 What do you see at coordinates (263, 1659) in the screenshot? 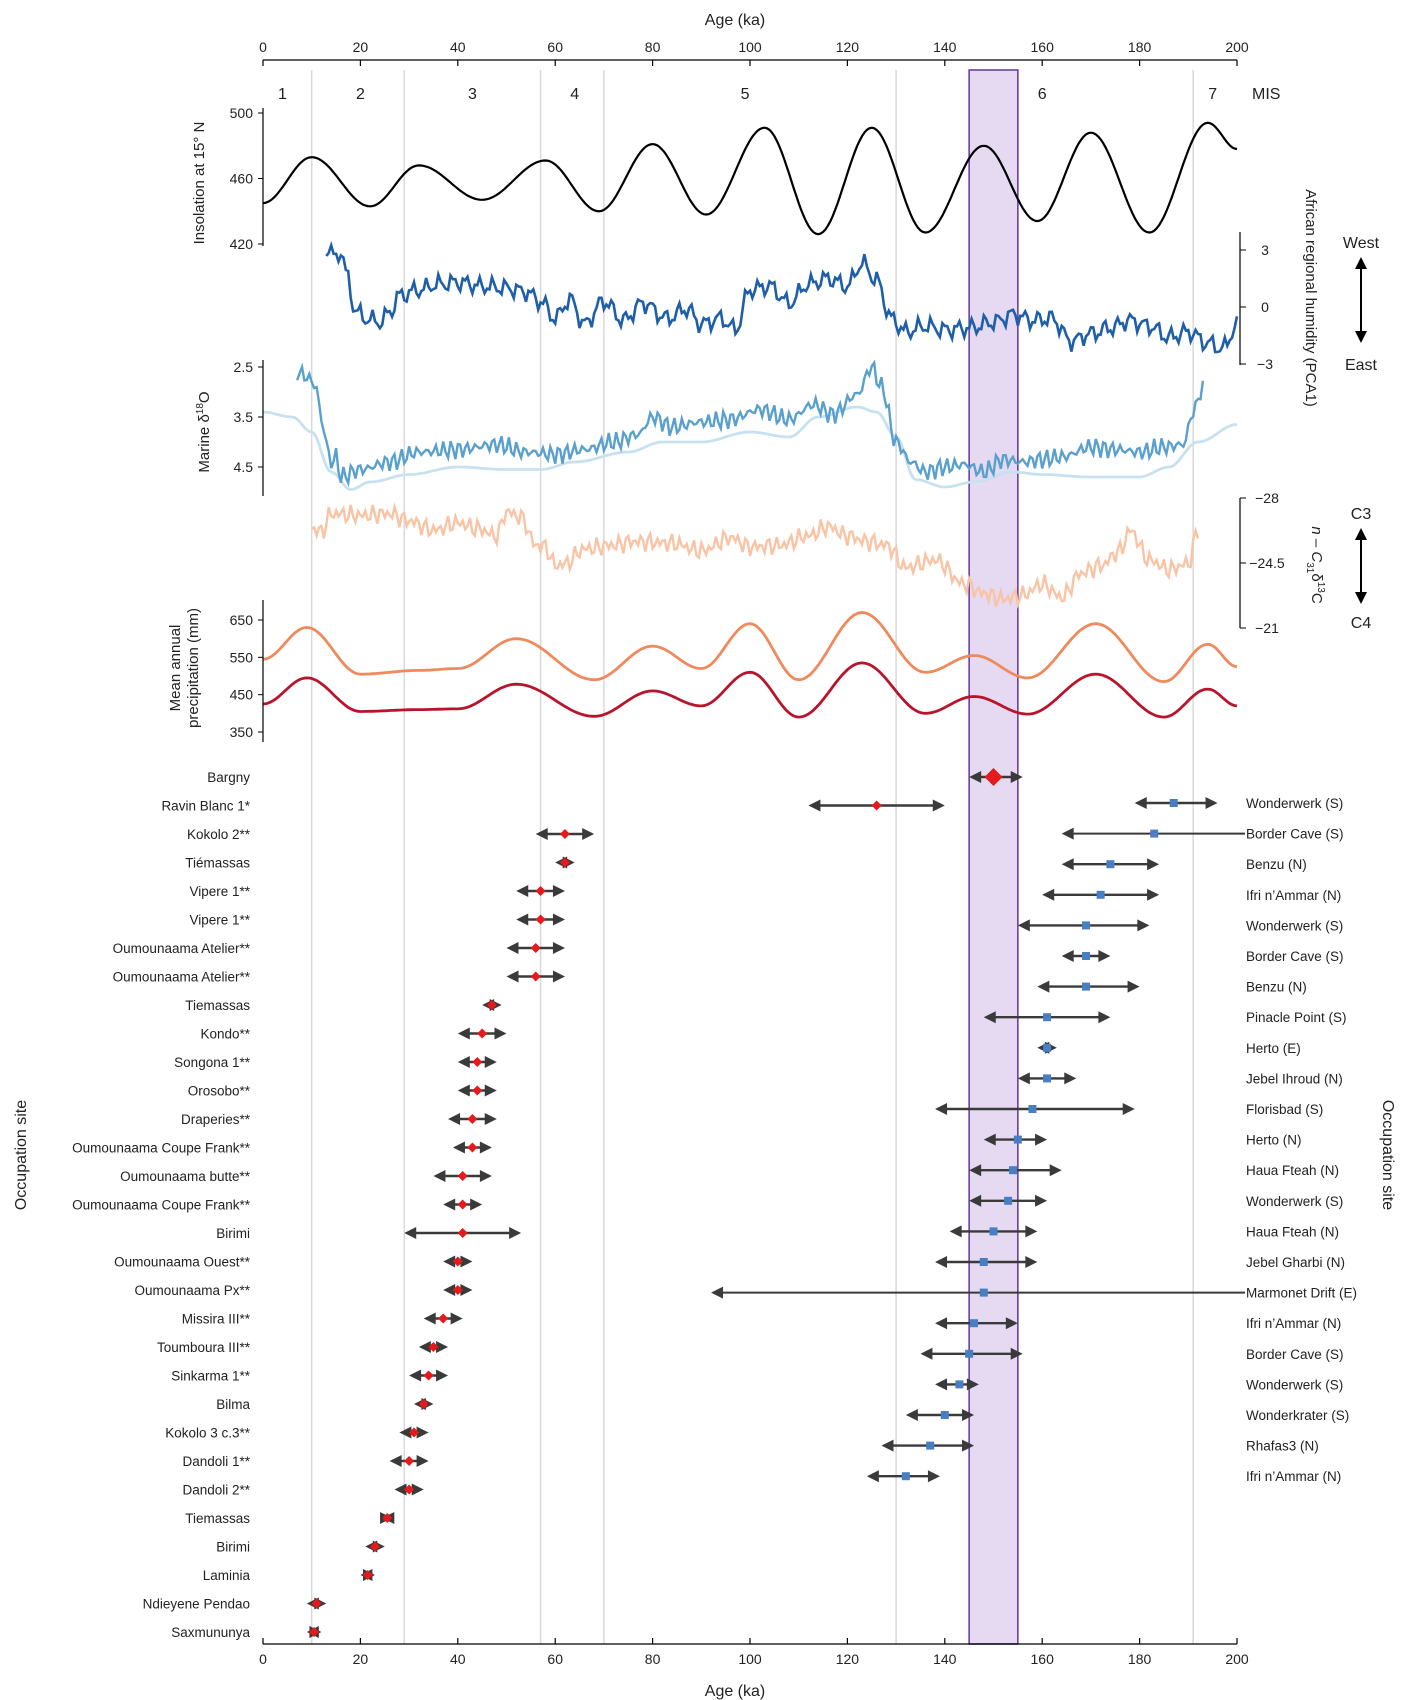
I see `x-tick-label: 0` at bounding box center [263, 1659].